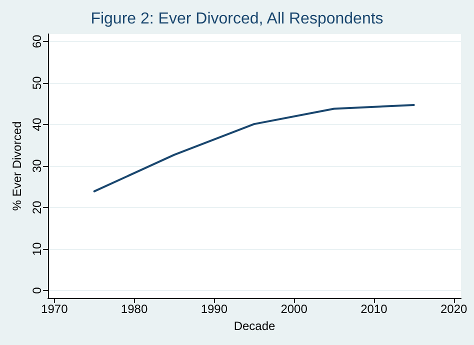 The width and height of the screenshot is (474, 345). Describe the element at coordinates (37, 41) in the screenshot. I see `y-tick-label: 60` at that location.